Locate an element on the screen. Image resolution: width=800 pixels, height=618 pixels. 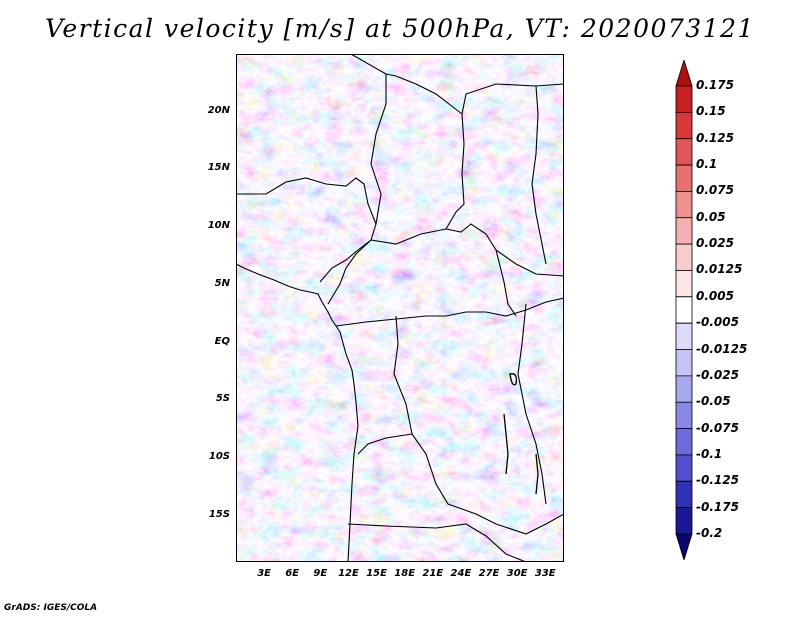
colorbar-level-label: -0.0125 is located at coordinates (722, 348).